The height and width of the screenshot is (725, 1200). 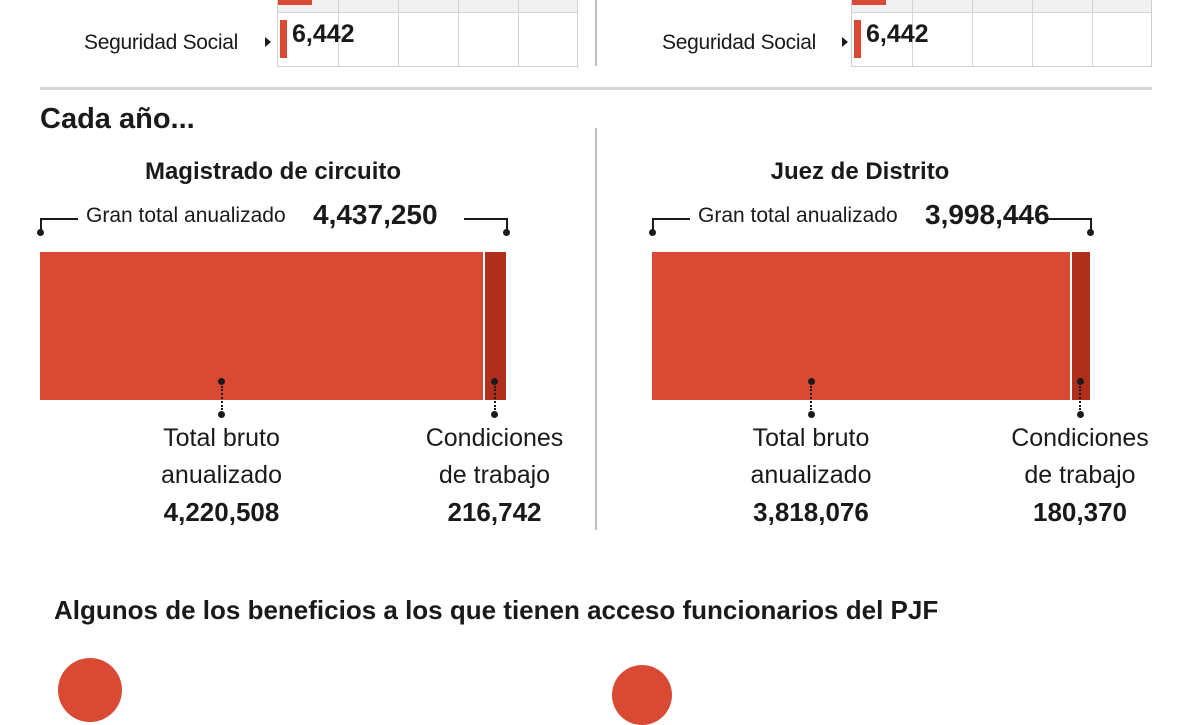 What do you see at coordinates (221, 512) in the screenshot?
I see `segment-value: 4,220,508` at bounding box center [221, 512].